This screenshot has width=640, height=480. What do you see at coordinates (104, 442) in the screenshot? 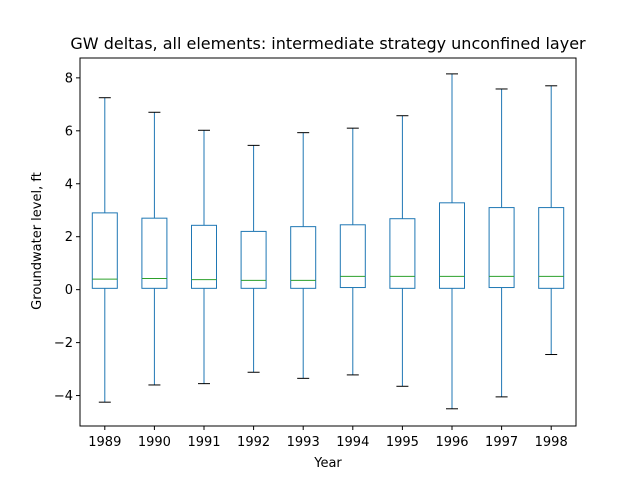
I see `x-tick-label: 1989` at bounding box center [104, 442].